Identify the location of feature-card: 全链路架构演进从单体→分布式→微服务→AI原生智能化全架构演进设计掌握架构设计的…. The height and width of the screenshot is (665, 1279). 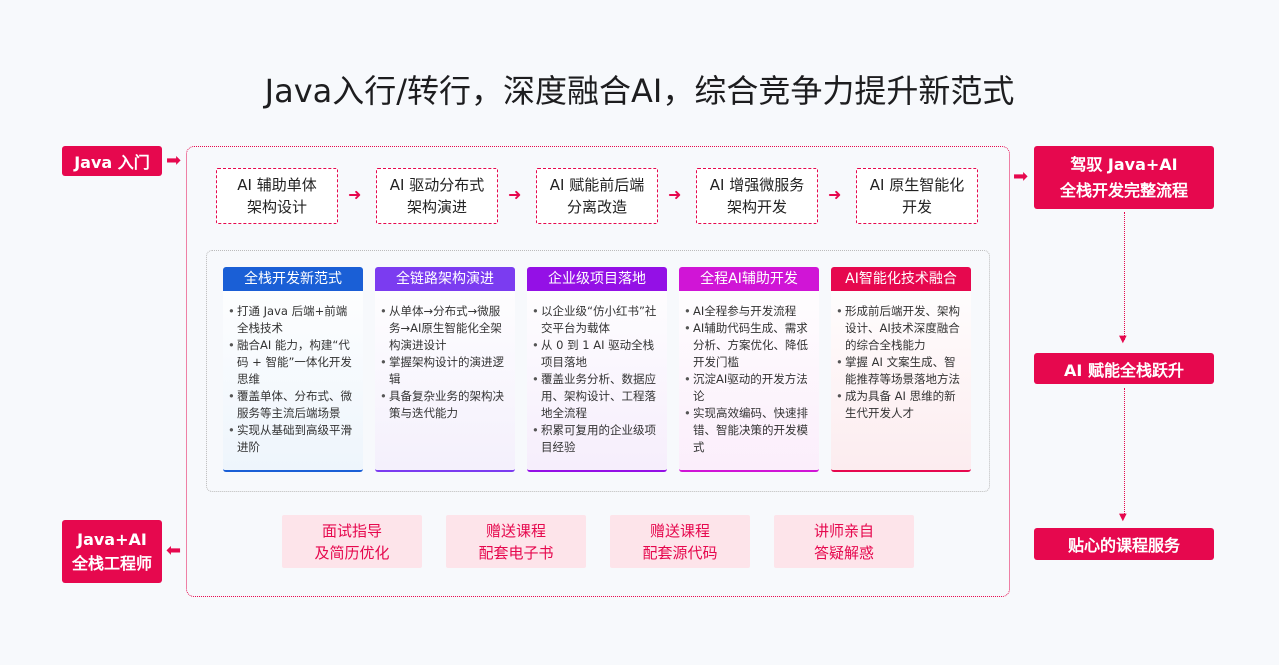
(445, 369).